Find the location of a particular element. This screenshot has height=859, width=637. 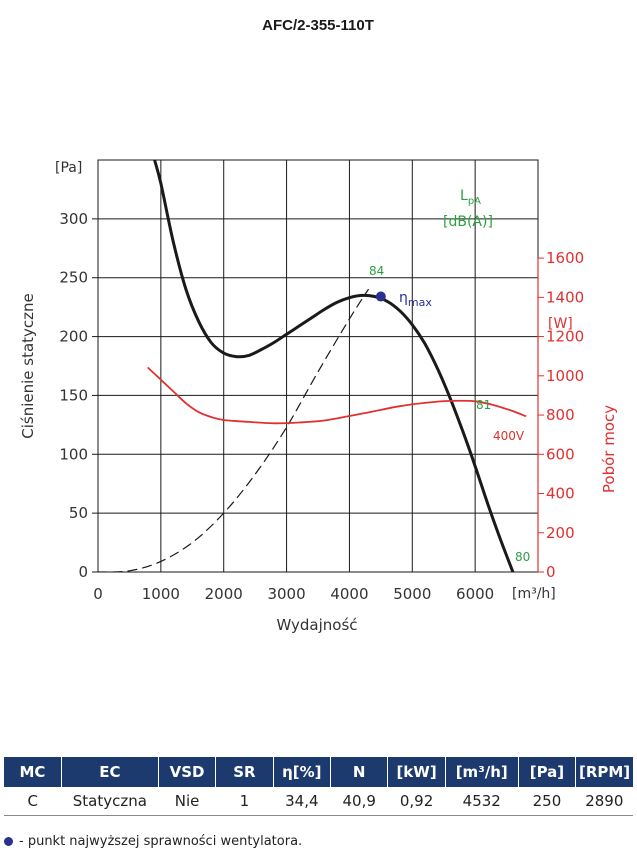

cell-eta: 34,4 is located at coordinates (302, 801).